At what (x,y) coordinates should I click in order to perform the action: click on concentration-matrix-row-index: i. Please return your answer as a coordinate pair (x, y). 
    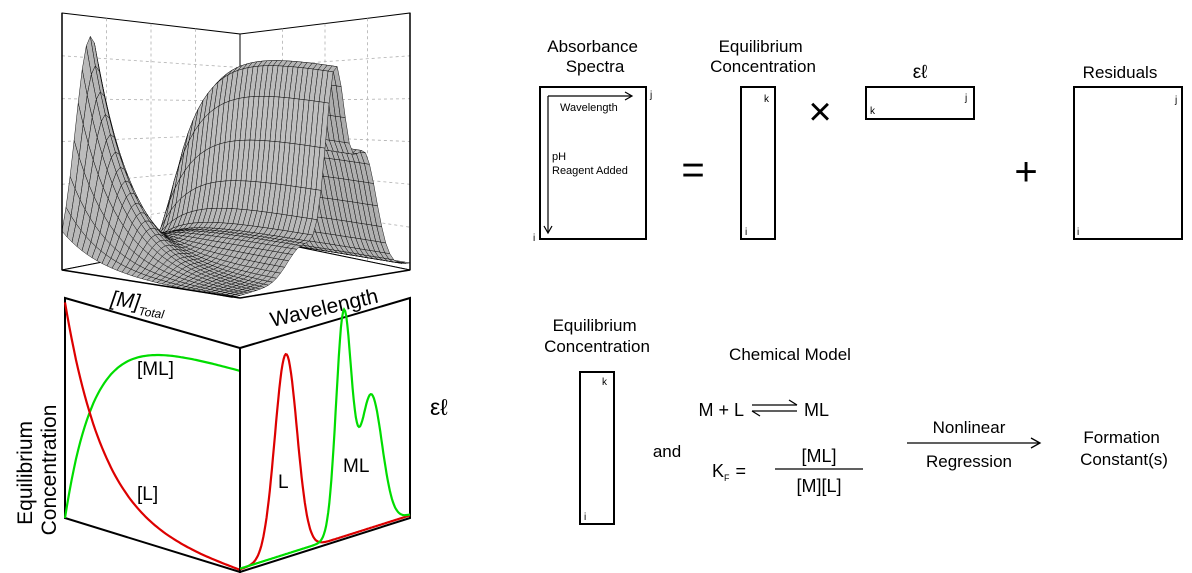
    Looking at the image, I should click on (746, 232).